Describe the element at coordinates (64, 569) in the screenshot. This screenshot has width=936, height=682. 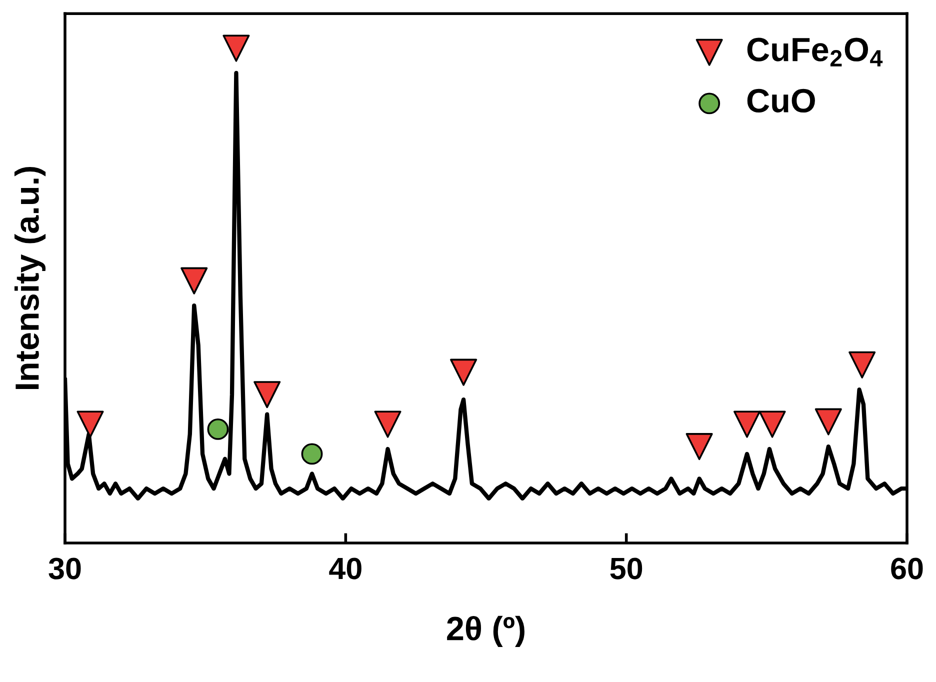
I see `x-tick-label: 30` at that location.